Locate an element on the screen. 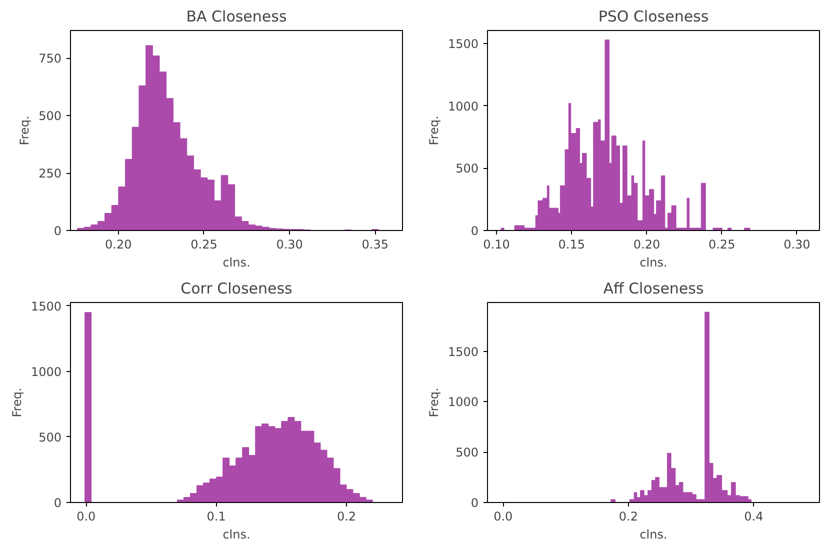 The image size is (835, 545). chart-title: Corr Closeness is located at coordinates (236, 289).